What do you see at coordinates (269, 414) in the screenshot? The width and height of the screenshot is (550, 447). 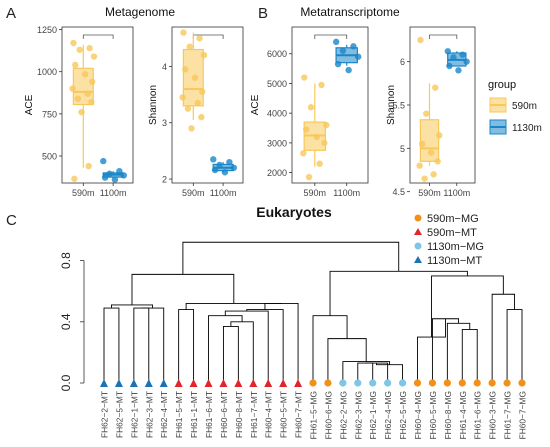 I see `leaf-label: FH60−4−MT` at bounding box center [269, 414].